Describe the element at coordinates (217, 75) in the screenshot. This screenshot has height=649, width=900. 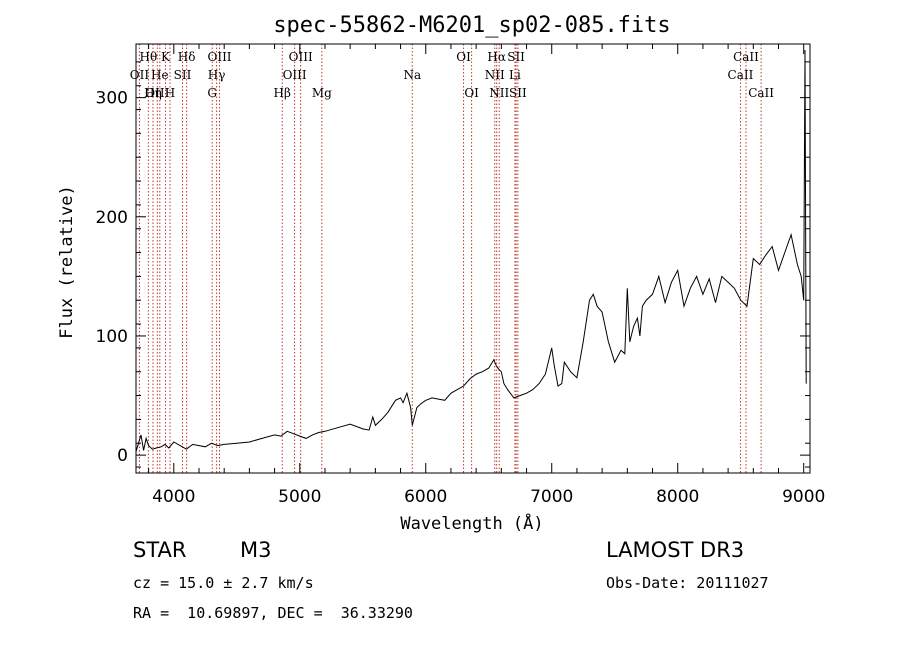
I see `line-label: Hγ` at that location.